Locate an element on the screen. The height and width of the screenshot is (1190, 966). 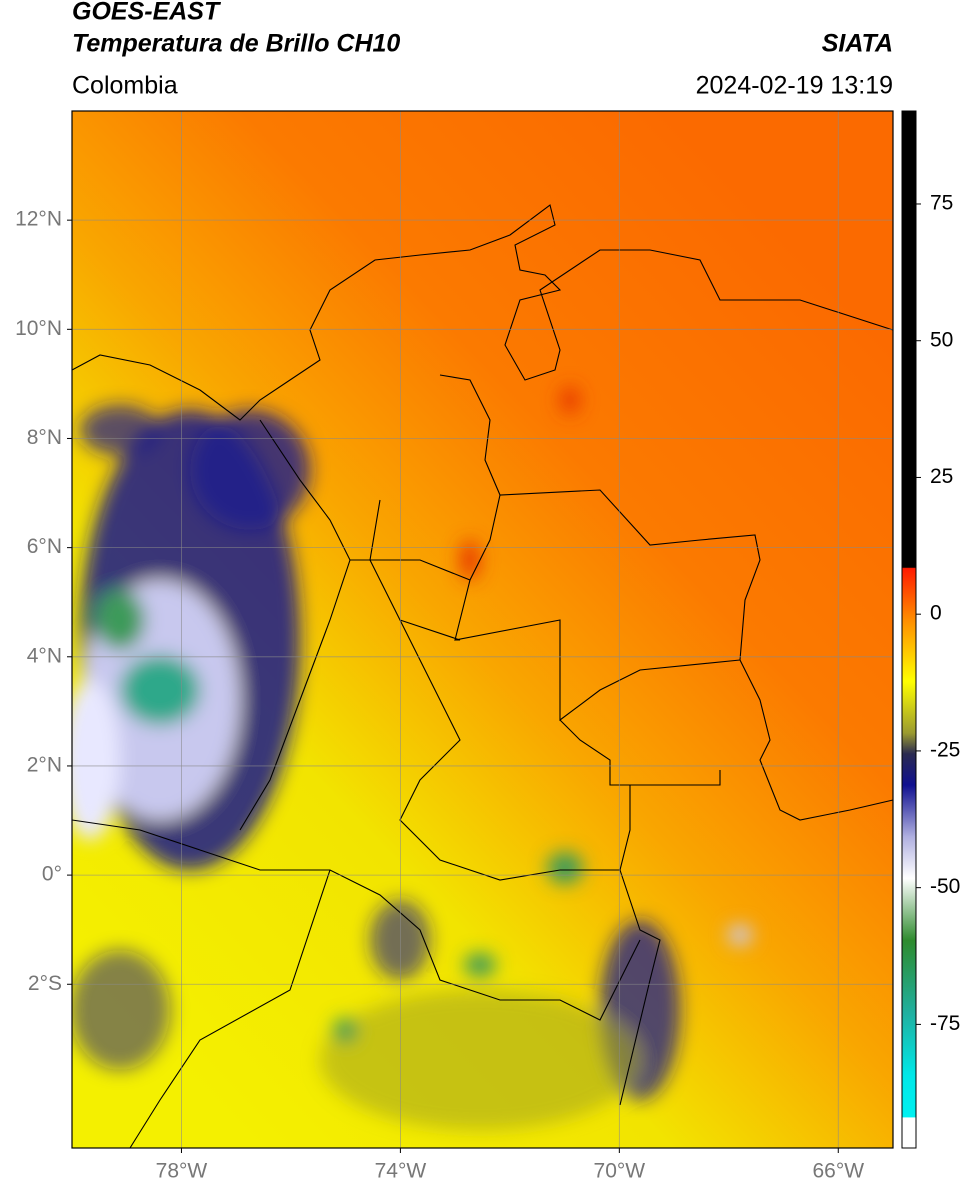
colorbar-label: 25 is located at coordinates (941, 476).